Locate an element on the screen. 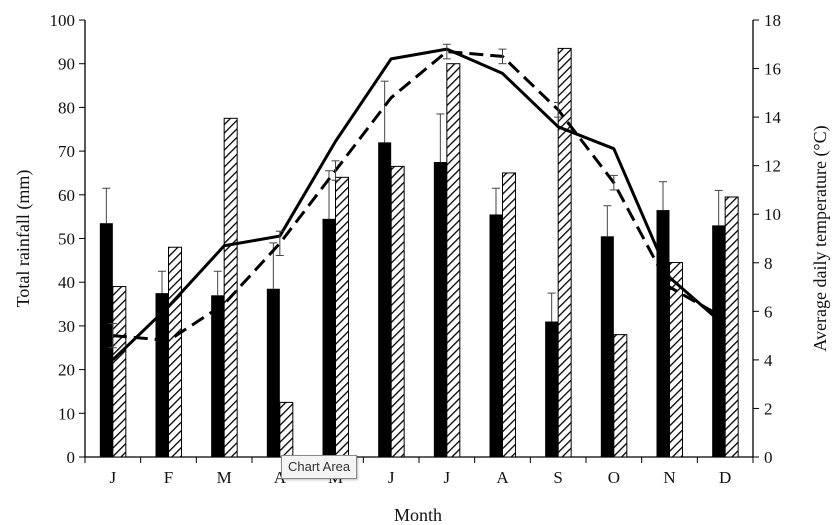 Image resolution: width=836 pixels, height=525 pixels. y-tick-label-left: 30 is located at coordinates (66, 326).